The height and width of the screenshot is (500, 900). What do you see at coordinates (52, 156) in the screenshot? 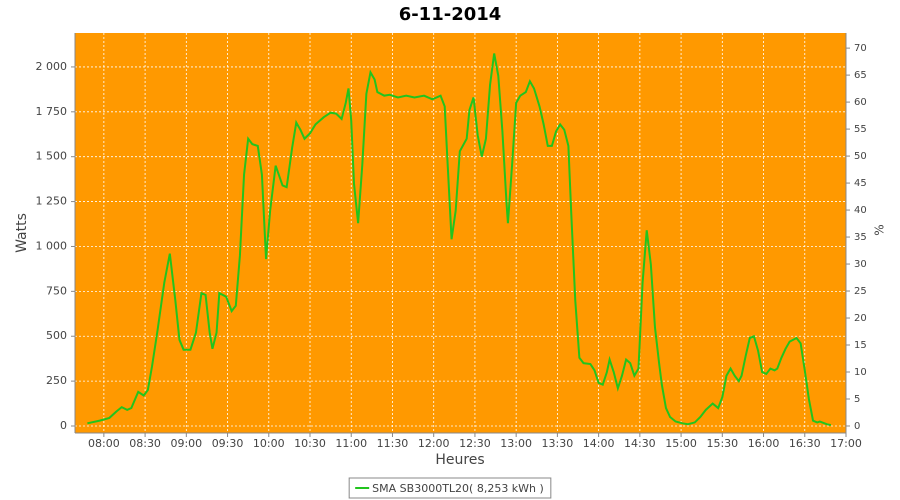
I see `y-tick-label: 1 500` at bounding box center [52, 156].